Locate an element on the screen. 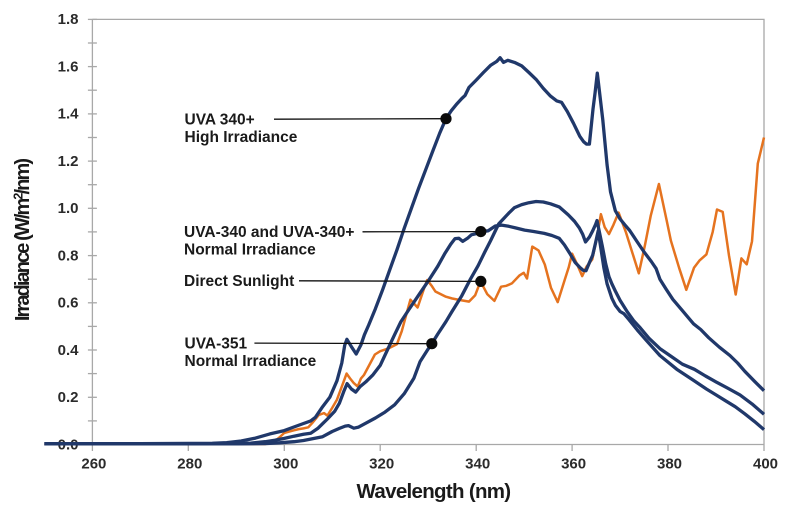 The width and height of the screenshot is (800, 508). svg-text: UVA-340 and UVA-340+ is located at coordinates (269, 232).